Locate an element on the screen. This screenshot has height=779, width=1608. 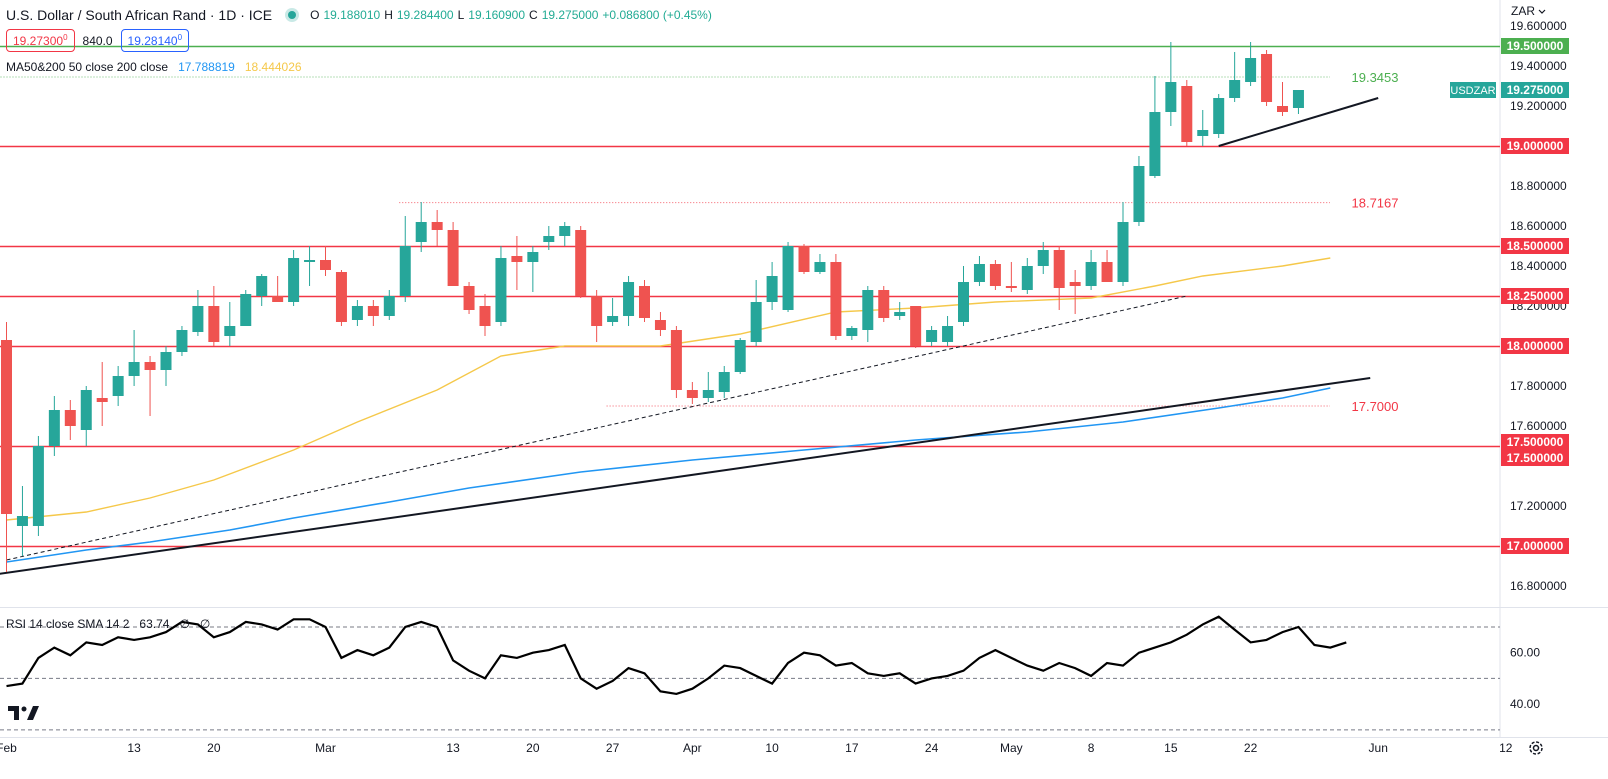
ma-fast-value: 17.788819 is located at coordinates (206, 67).